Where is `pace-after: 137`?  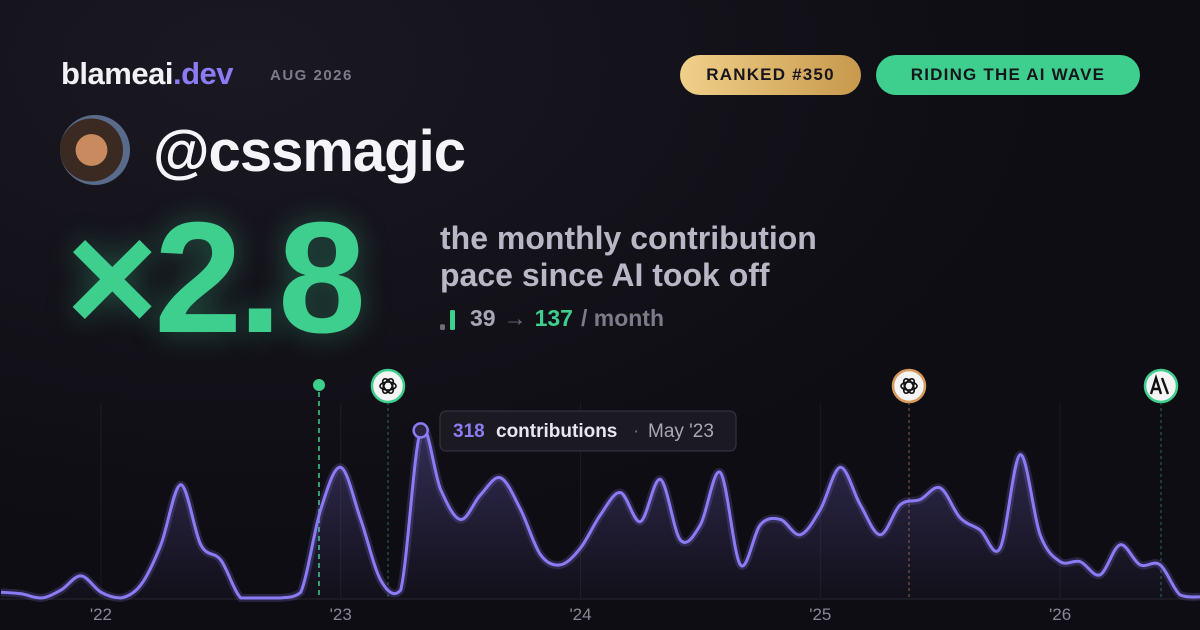
pace-after: 137 is located at coordinates (553, 318).